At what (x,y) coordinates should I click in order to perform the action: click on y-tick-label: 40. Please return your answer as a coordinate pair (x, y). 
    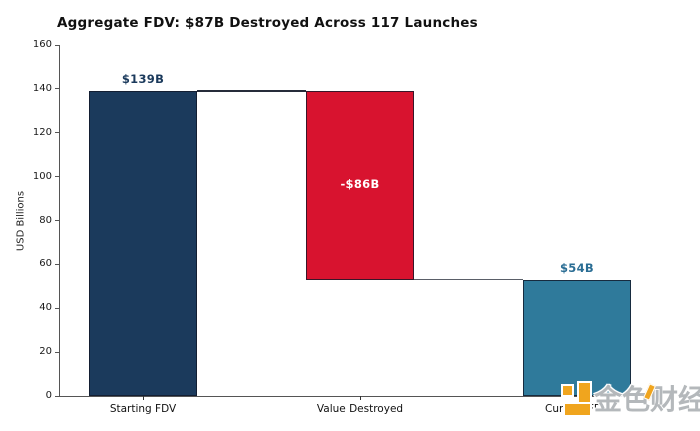
    Looking at the image, I should click on (45, 308).